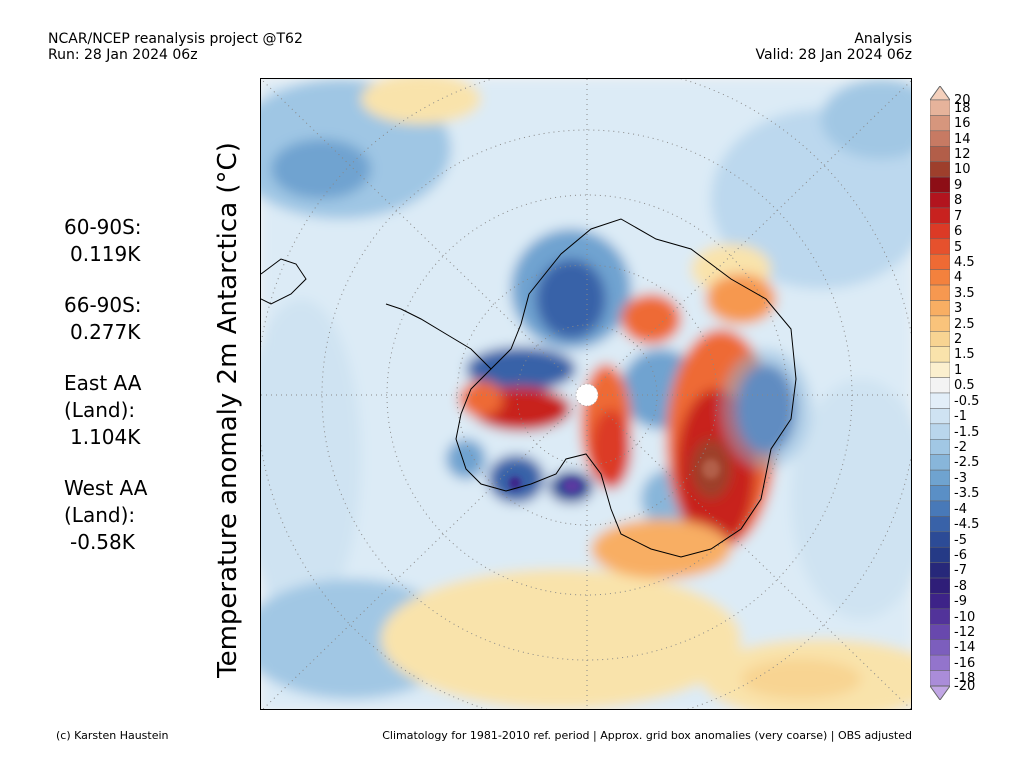 The height and width of the screenshot is (768, 1024). I want to click on colorbar-tick-label: -8, so click(960, 586).